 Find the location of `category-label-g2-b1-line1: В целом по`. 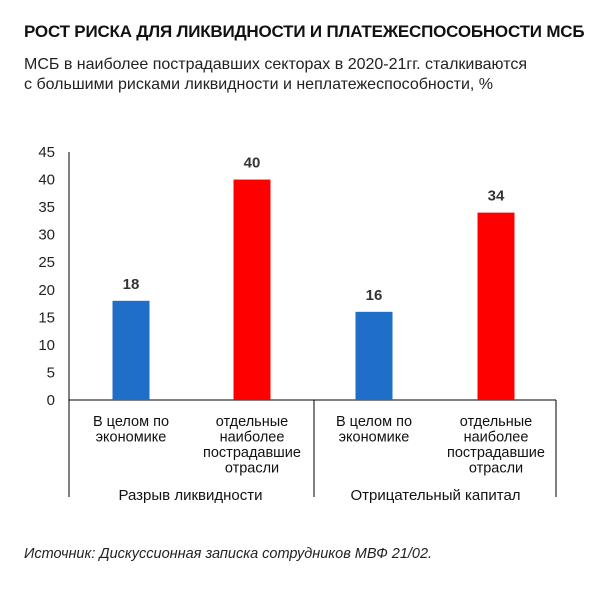

category-label-g2-b1-line1: В целом по is located at coordinates (374, 422).